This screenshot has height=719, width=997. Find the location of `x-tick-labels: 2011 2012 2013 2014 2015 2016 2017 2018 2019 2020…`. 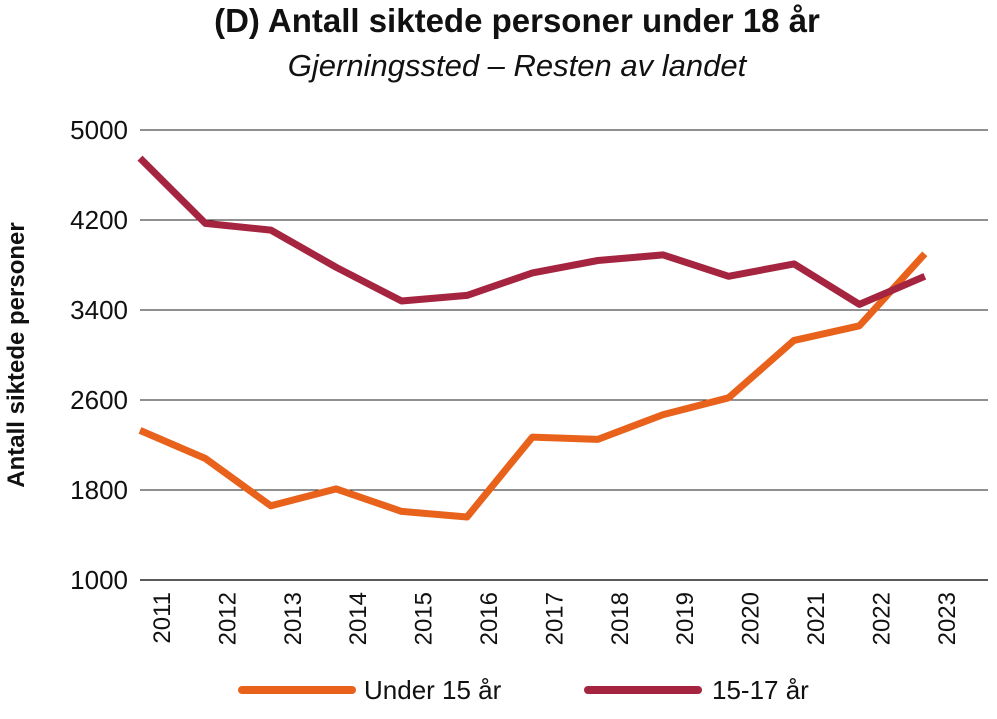

x-tick-labels: 2011 2012 2013 2014 2015 2016 2017 2018 2019 2020… is located at coordinates (555, 618).